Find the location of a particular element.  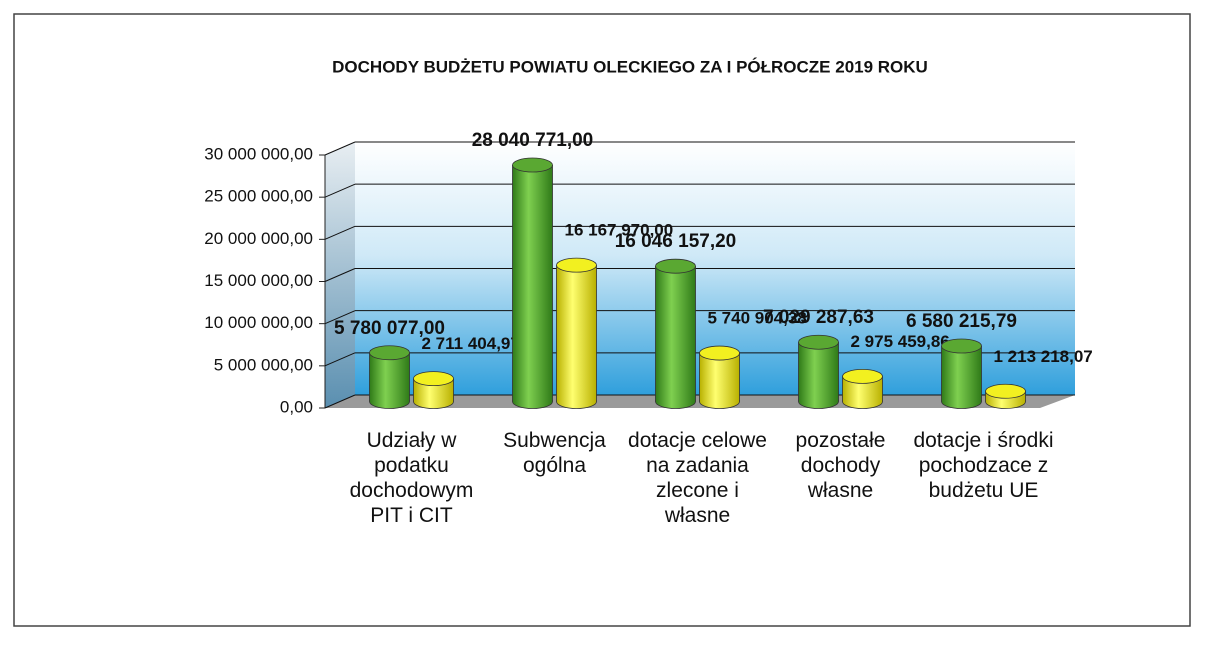

data-label: 2 975 459,86 is located at coordinates (900, 341).